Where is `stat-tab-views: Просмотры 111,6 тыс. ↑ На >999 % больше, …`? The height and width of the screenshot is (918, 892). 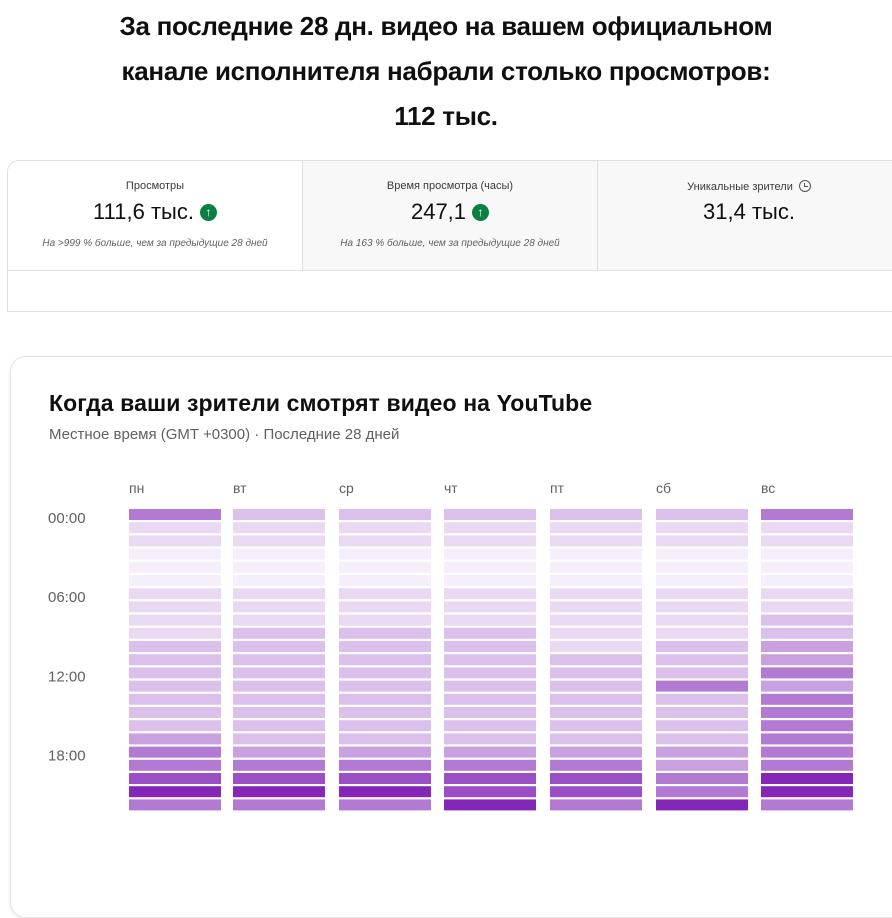 stat-tab-views: Просмотры 111,6 тыс. ↑ На >999 % больше, … is located at coordinates (155, 216).